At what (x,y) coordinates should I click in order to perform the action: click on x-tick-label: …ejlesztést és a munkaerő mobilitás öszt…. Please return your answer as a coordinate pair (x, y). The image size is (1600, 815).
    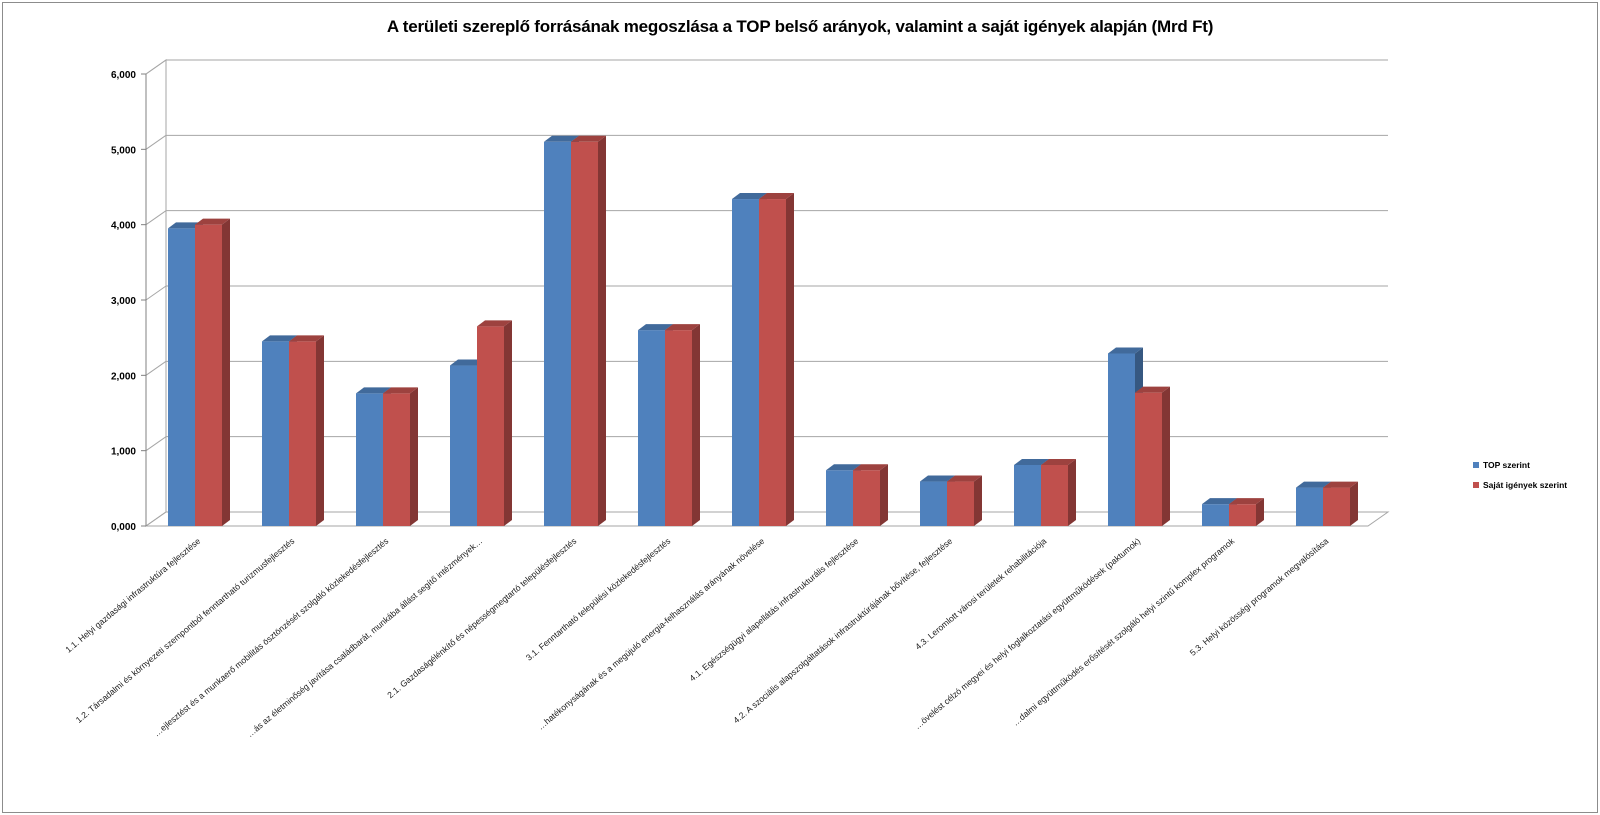
    Looking at the image, I should click on (270, 637).